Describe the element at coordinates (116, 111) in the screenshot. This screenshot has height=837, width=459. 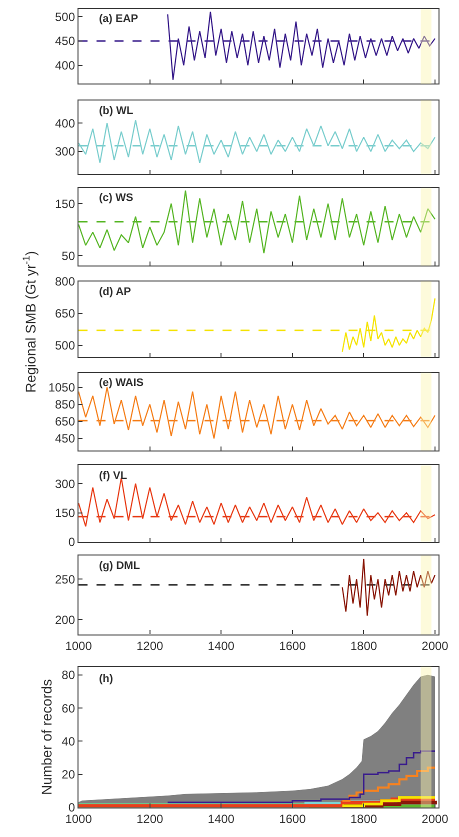
I see `chart-title: (b) WL` at that location.